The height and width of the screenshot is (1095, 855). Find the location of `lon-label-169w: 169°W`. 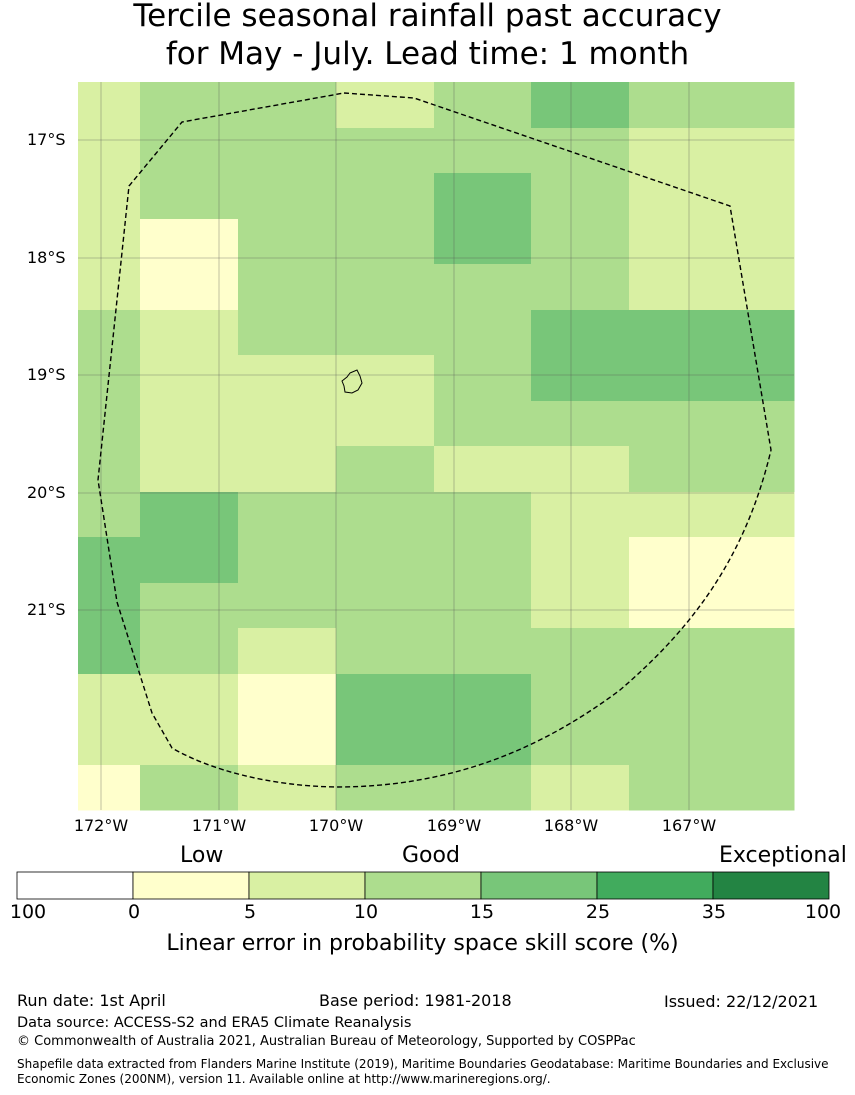

lon-label-169w: 169°W is located at coordinates (454, 825).